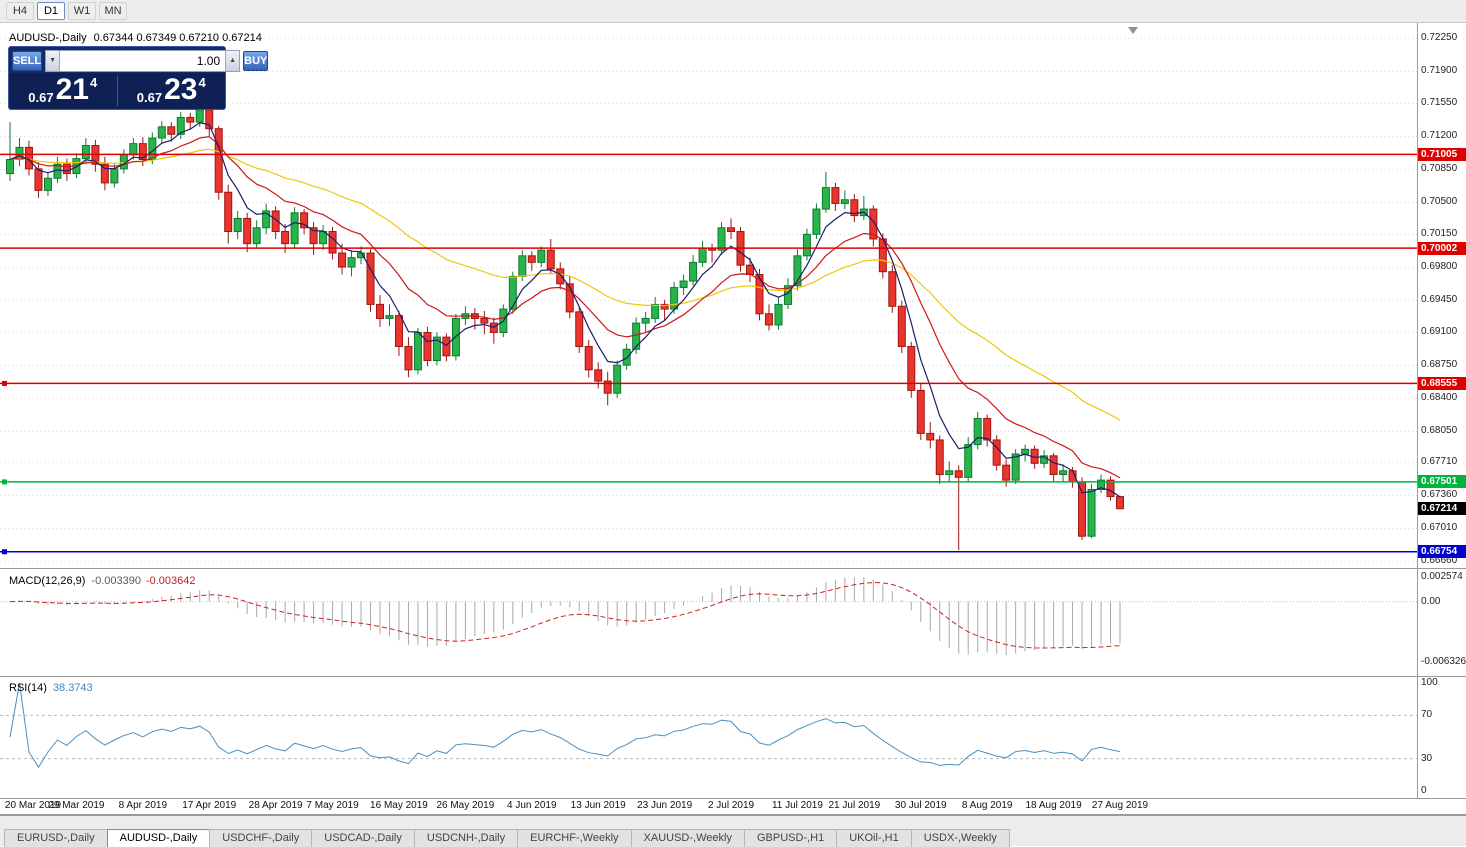 The height and width of the screenshot is (847, 1466). I want to click on chart-tab-usdcnh-daily: USDCNH-,Daily, so click(466, 838).